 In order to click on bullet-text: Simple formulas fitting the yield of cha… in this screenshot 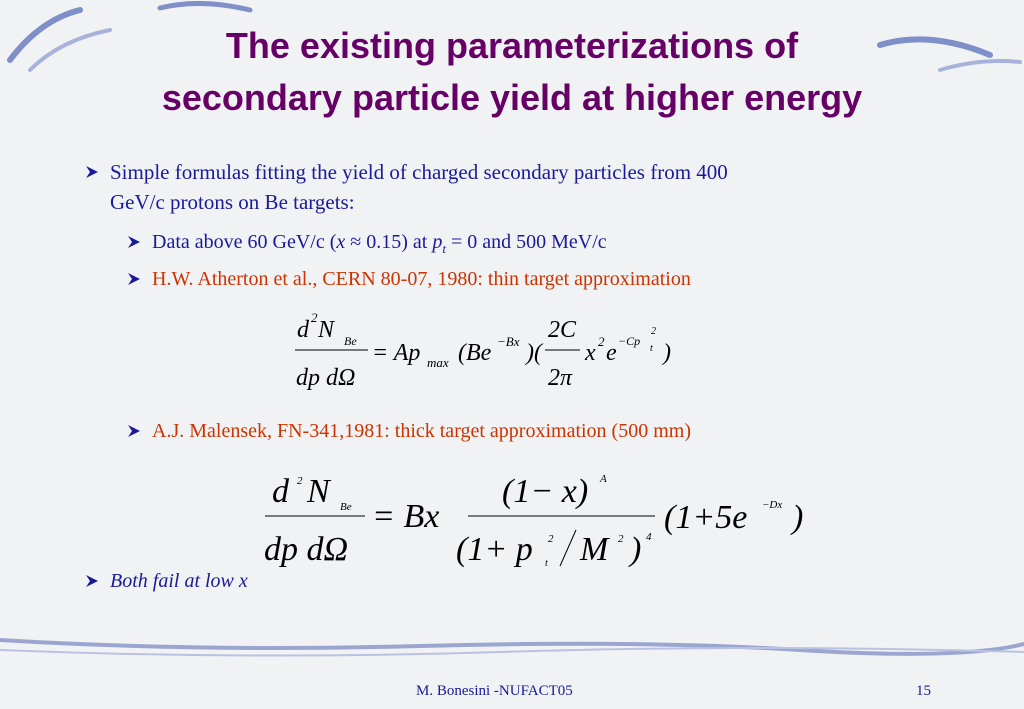, I will do `click(419, 172)`.